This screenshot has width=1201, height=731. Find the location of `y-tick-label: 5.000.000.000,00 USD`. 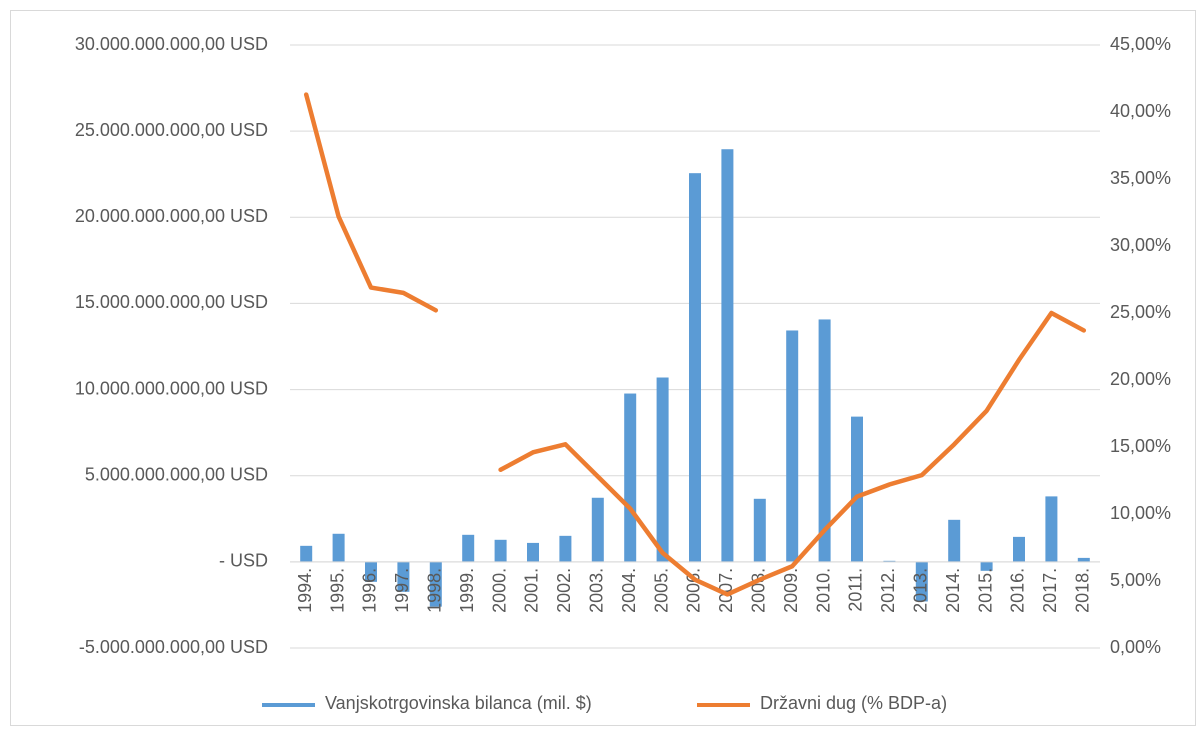

y-tick-label: 5.000.000.000,00 USD is located at coordinates (176, 474).